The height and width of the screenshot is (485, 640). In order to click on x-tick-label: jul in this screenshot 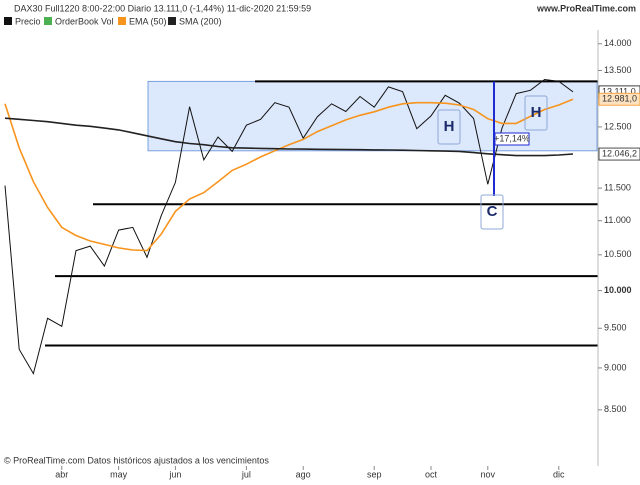, I will do `click(246, 474)`.